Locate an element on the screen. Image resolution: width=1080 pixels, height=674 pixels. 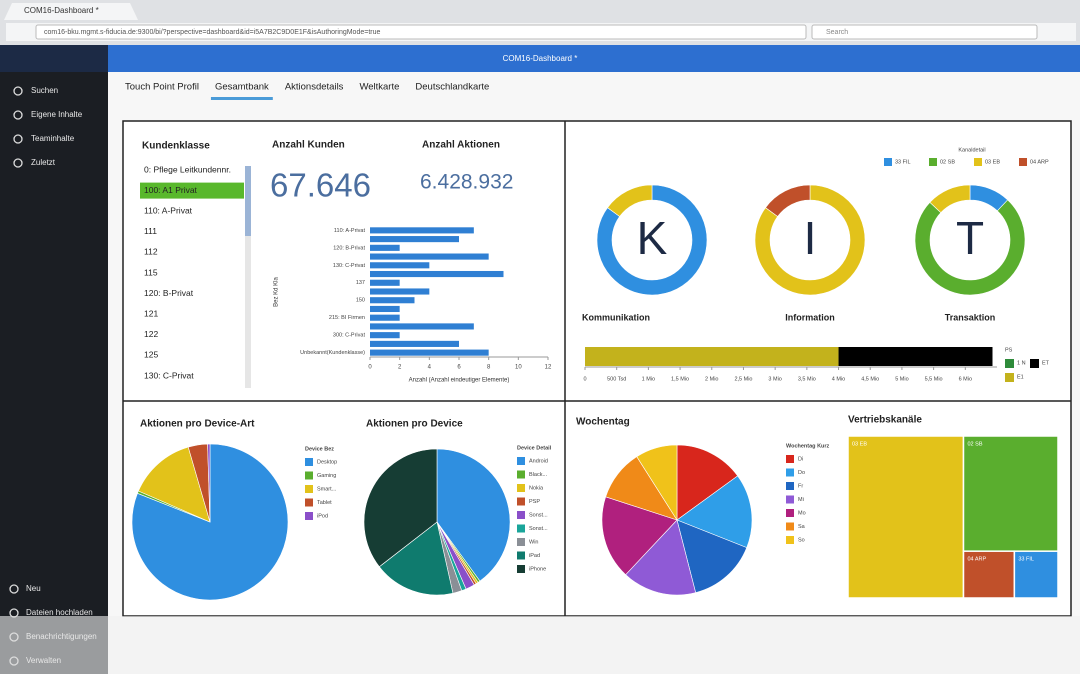
x-tick-label: 5,5 Mio is located at coordinates (934, 379).